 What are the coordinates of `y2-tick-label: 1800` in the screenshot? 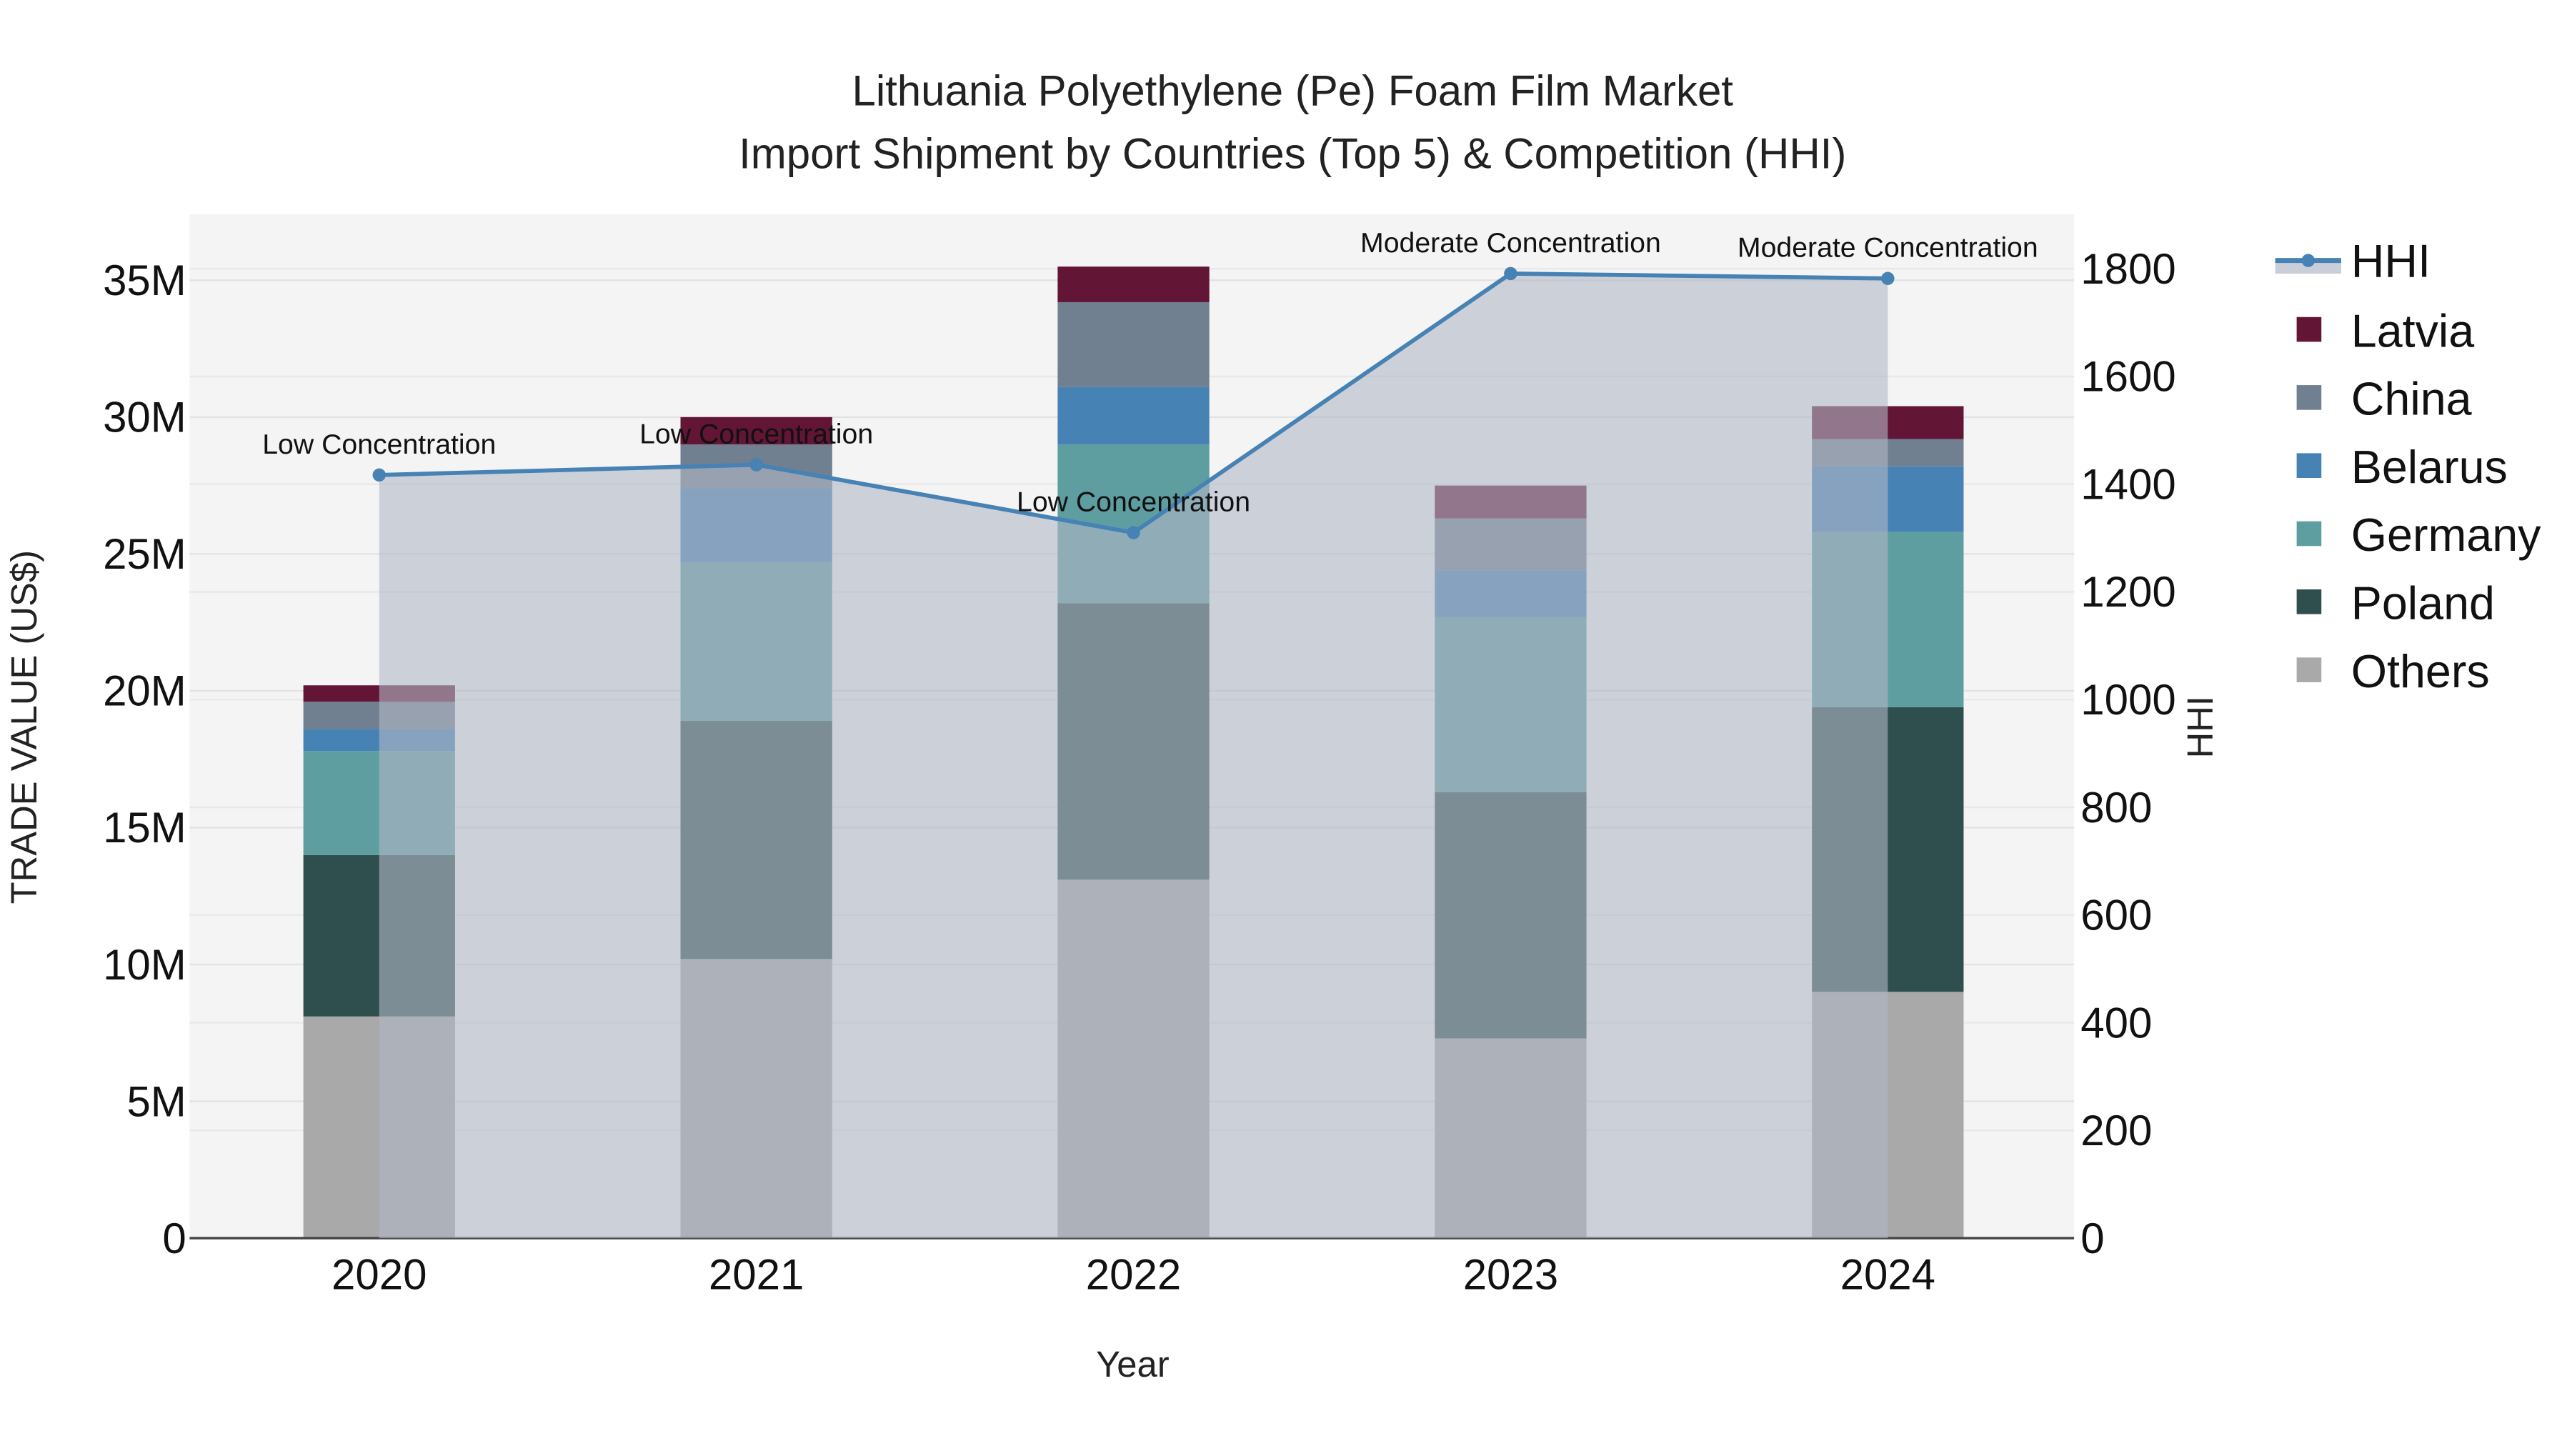 It's located at (2127, 269).